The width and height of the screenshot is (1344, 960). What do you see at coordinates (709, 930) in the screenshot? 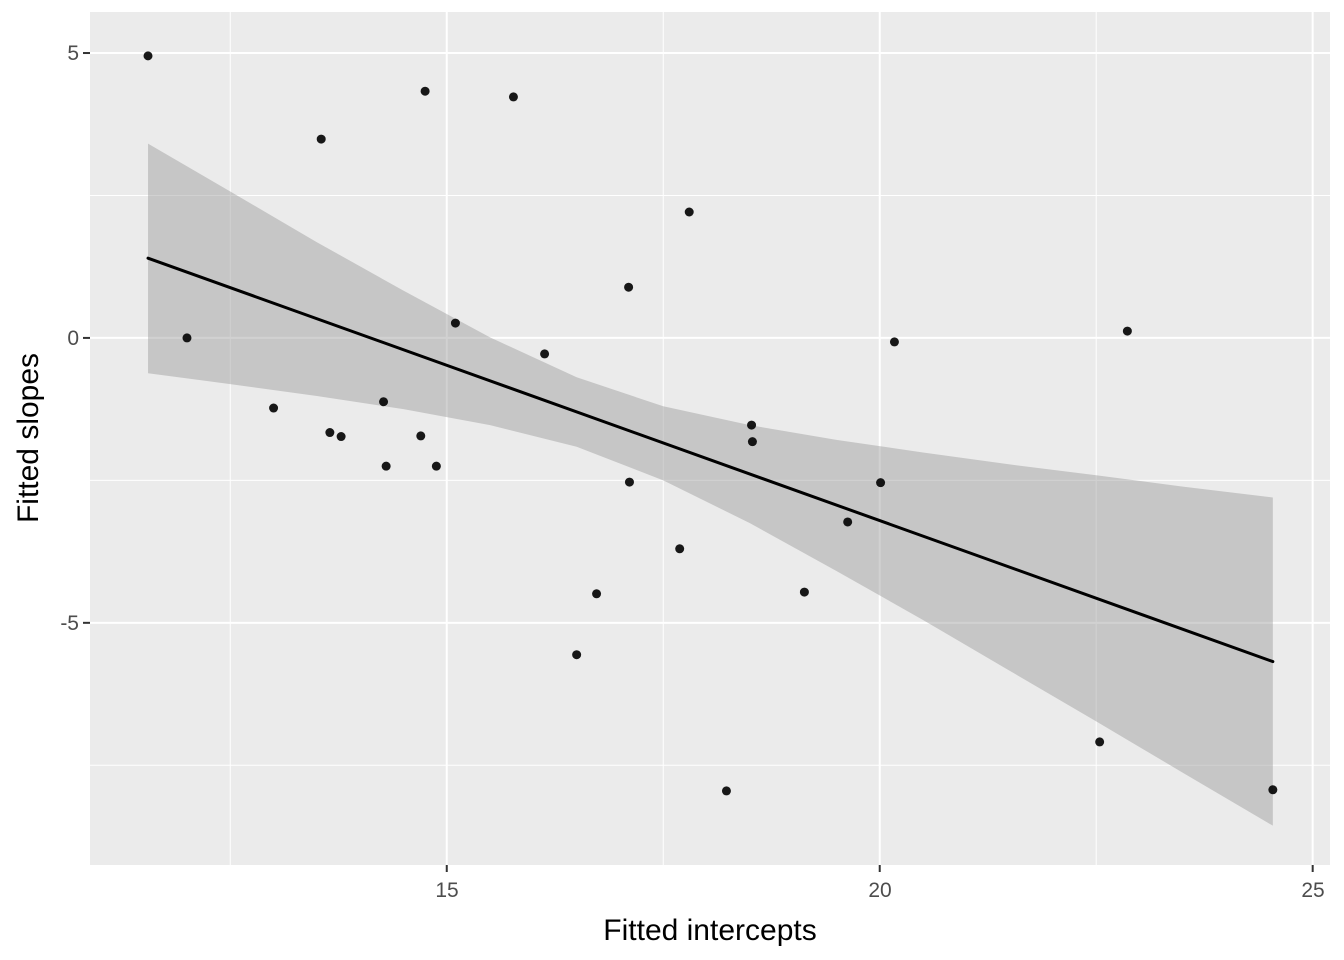
I see `x-axis-title: Fitted intercepts` at bounding box center [709, 930].